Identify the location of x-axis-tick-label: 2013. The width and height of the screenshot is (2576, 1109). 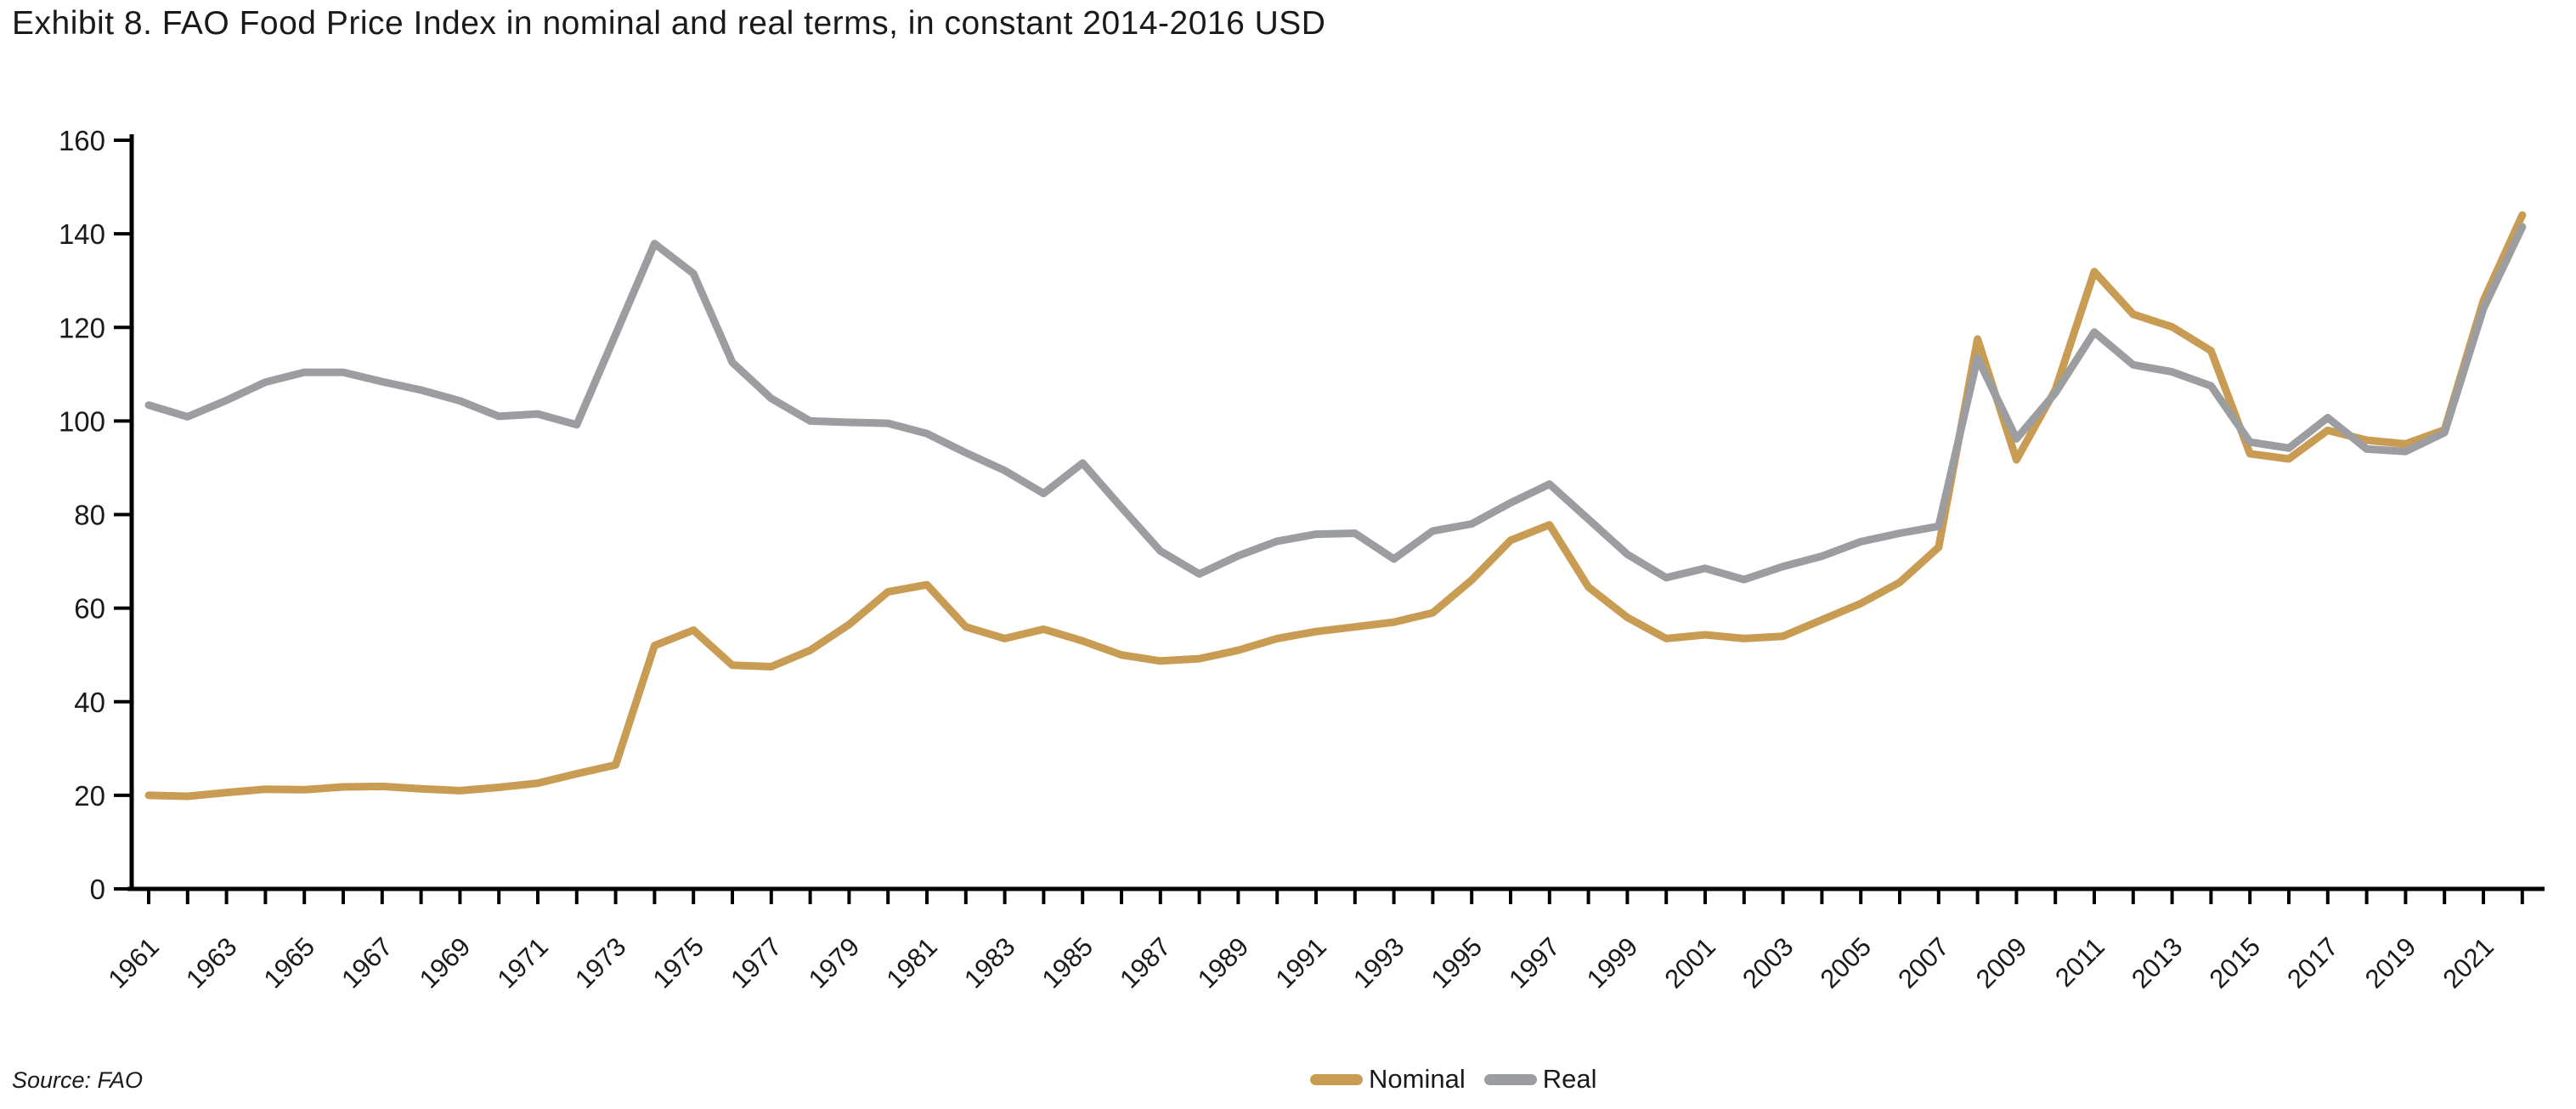
(2157, 962).